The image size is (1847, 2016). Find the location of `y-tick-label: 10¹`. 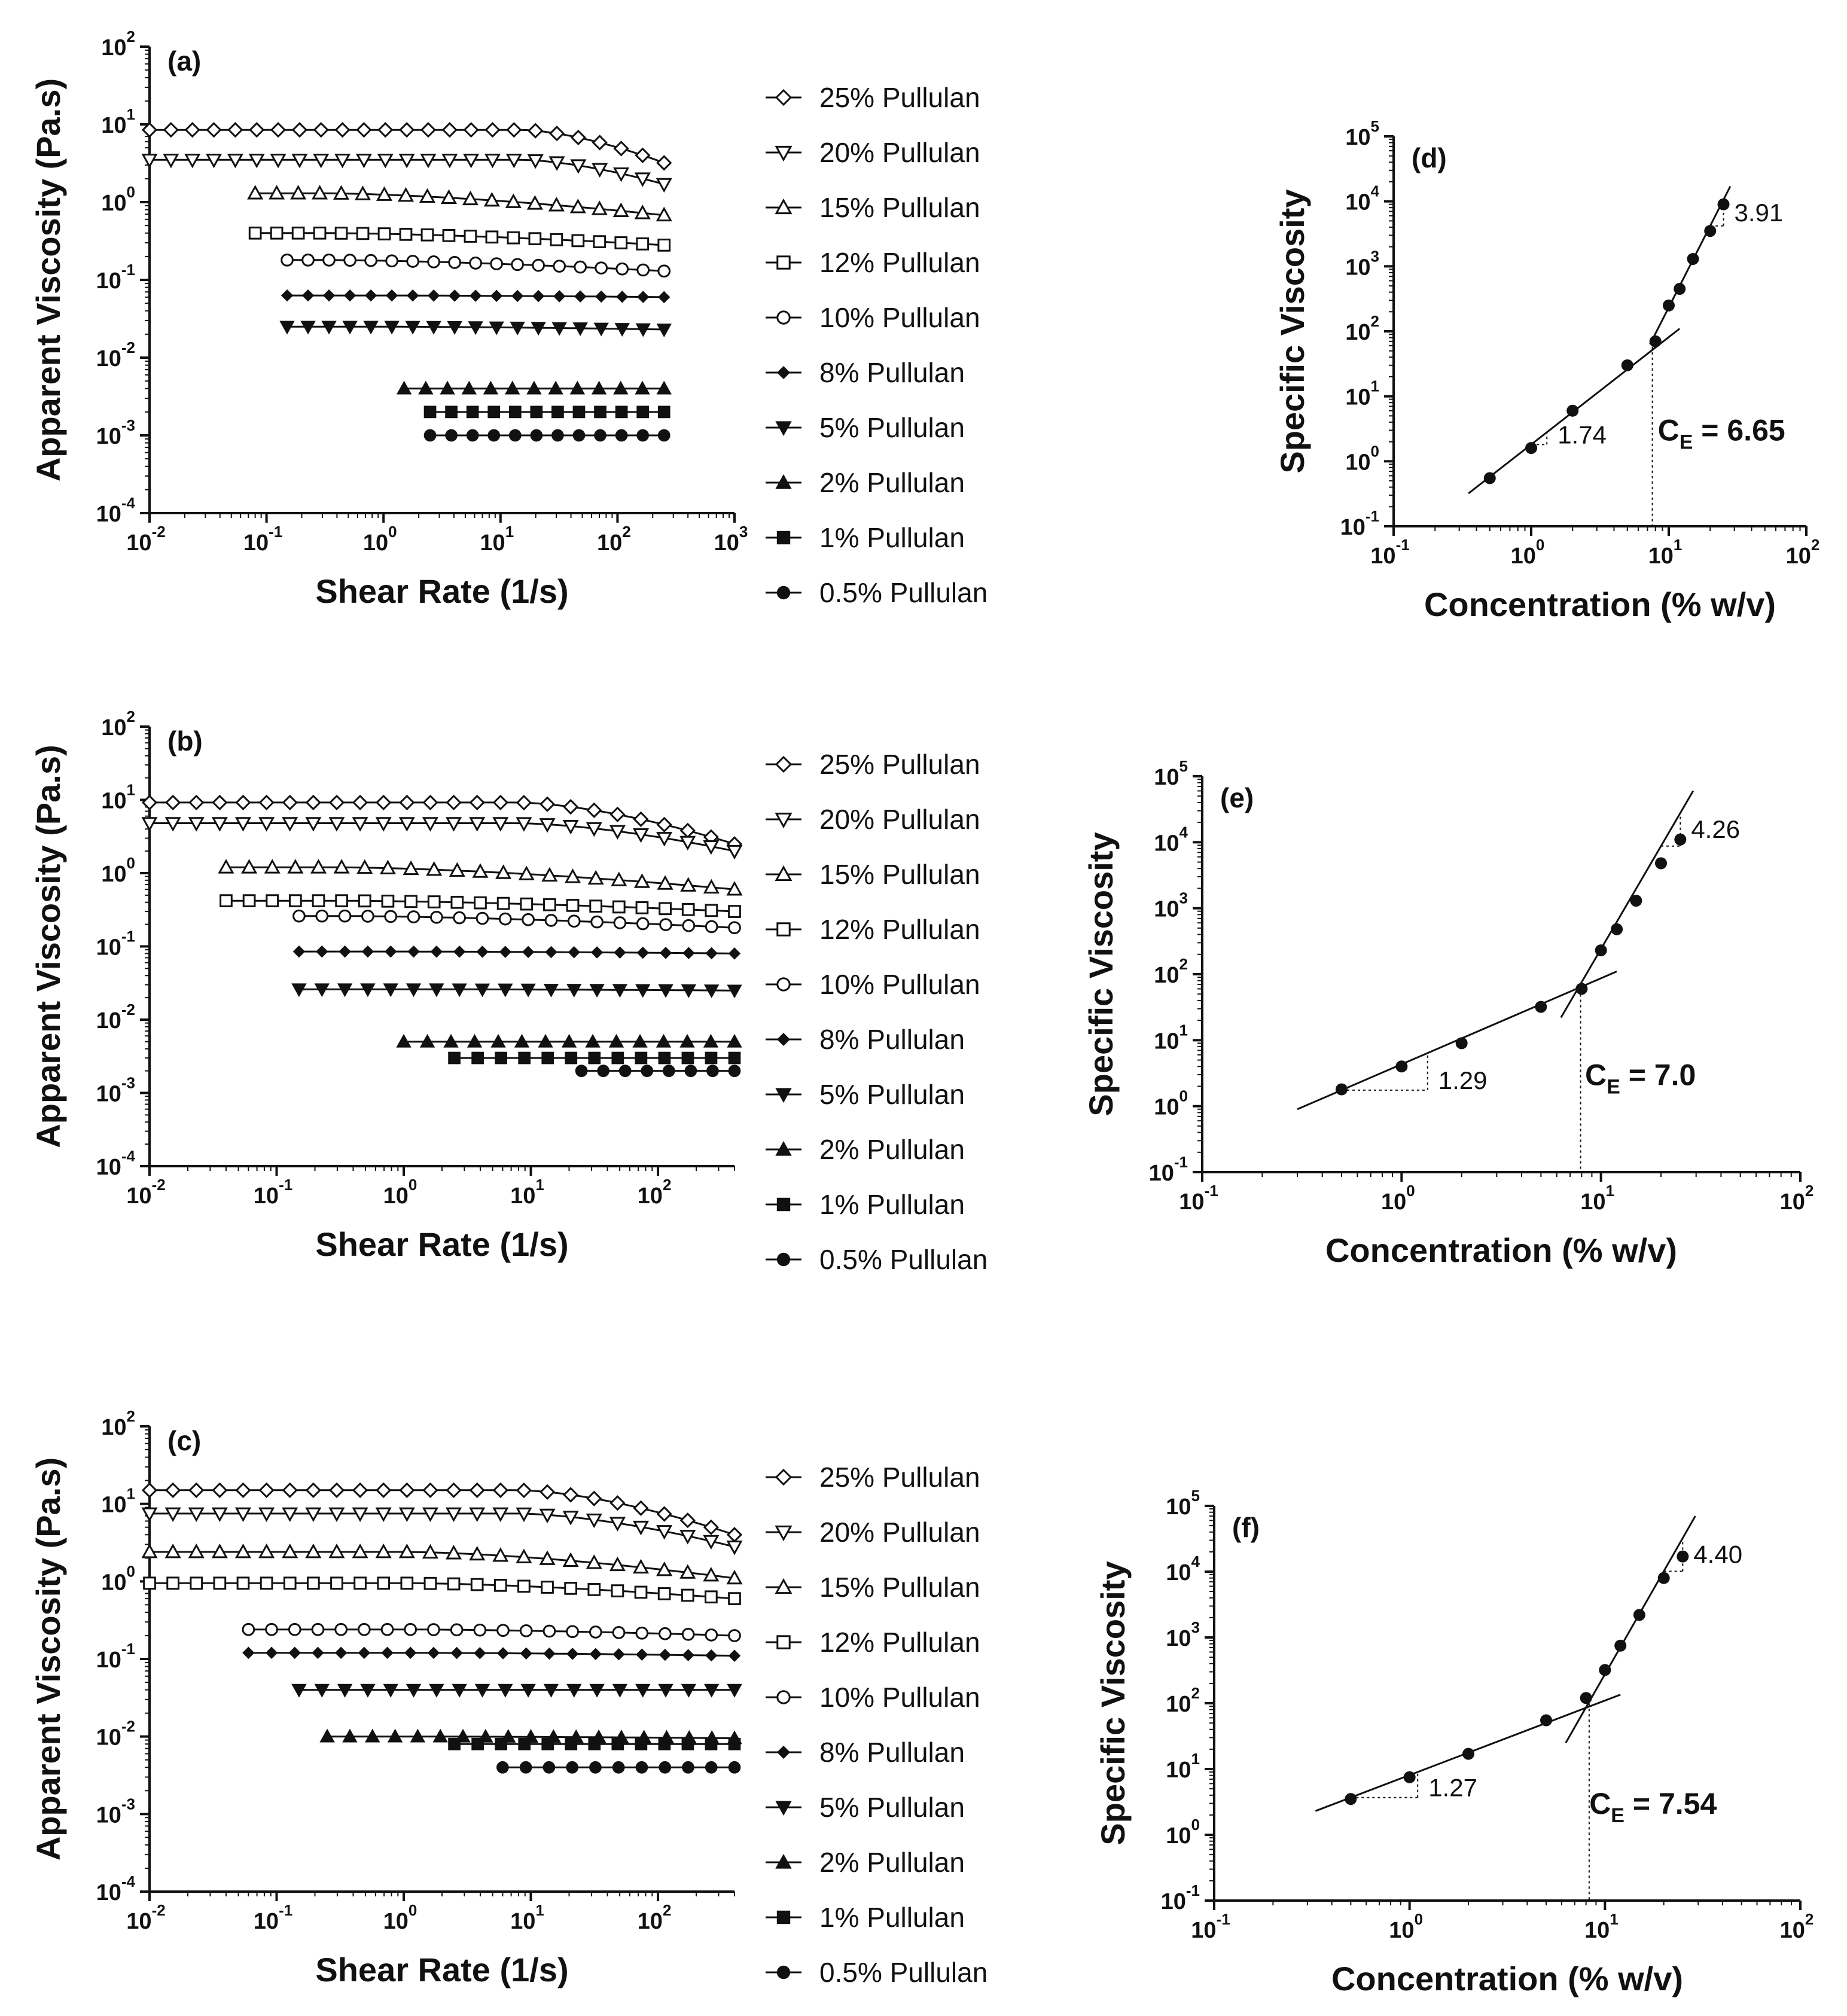

y-tick-label: 10¹ is located at coordinates (118, 797).